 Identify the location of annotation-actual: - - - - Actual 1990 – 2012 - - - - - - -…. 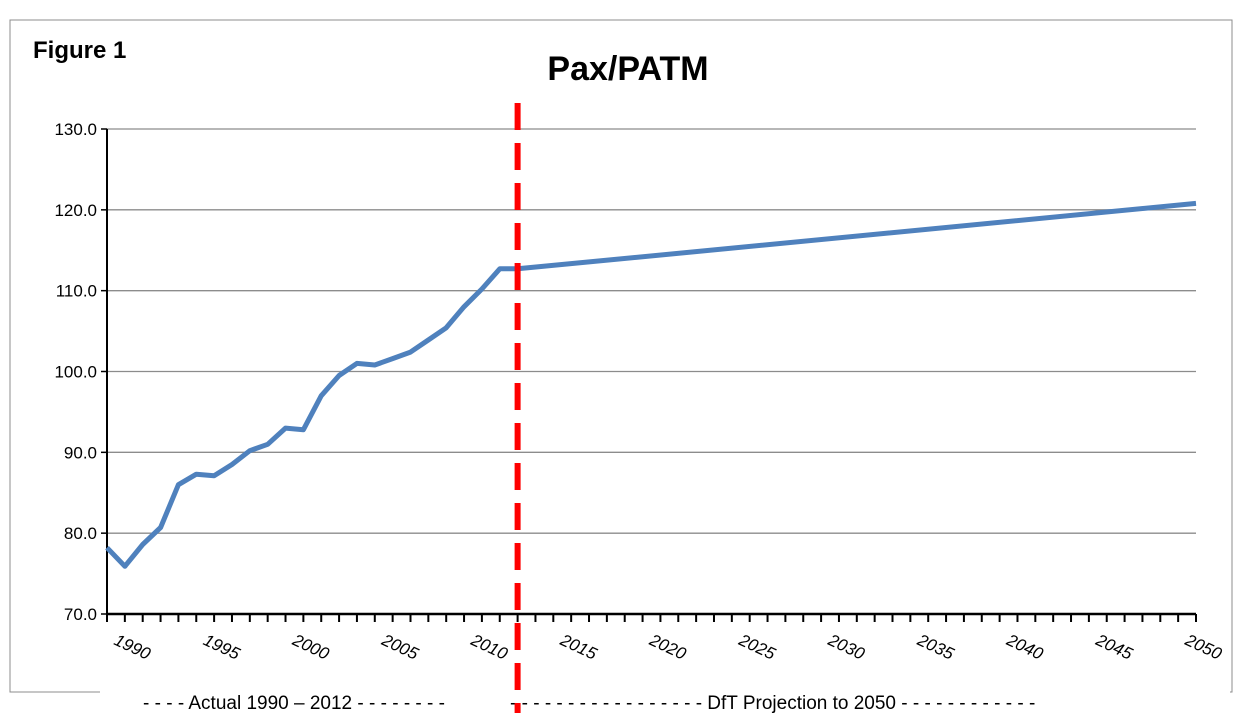
(294, 703).